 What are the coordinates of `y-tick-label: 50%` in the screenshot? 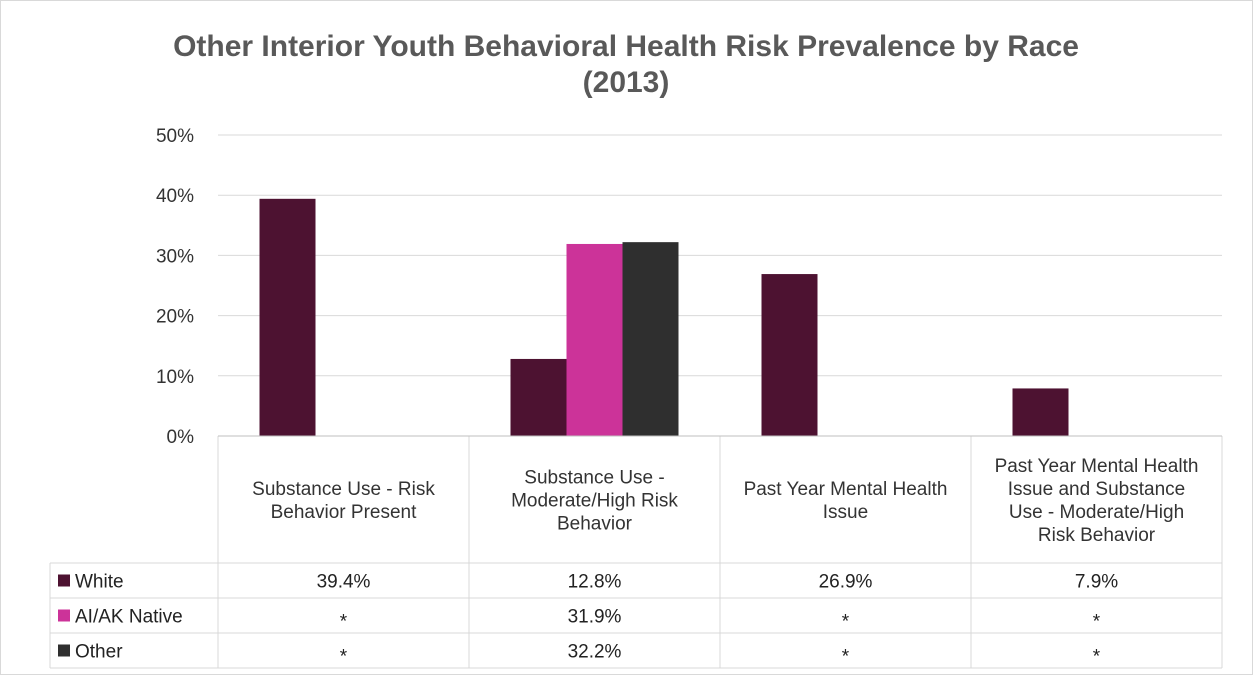 It's located at (175, 136).